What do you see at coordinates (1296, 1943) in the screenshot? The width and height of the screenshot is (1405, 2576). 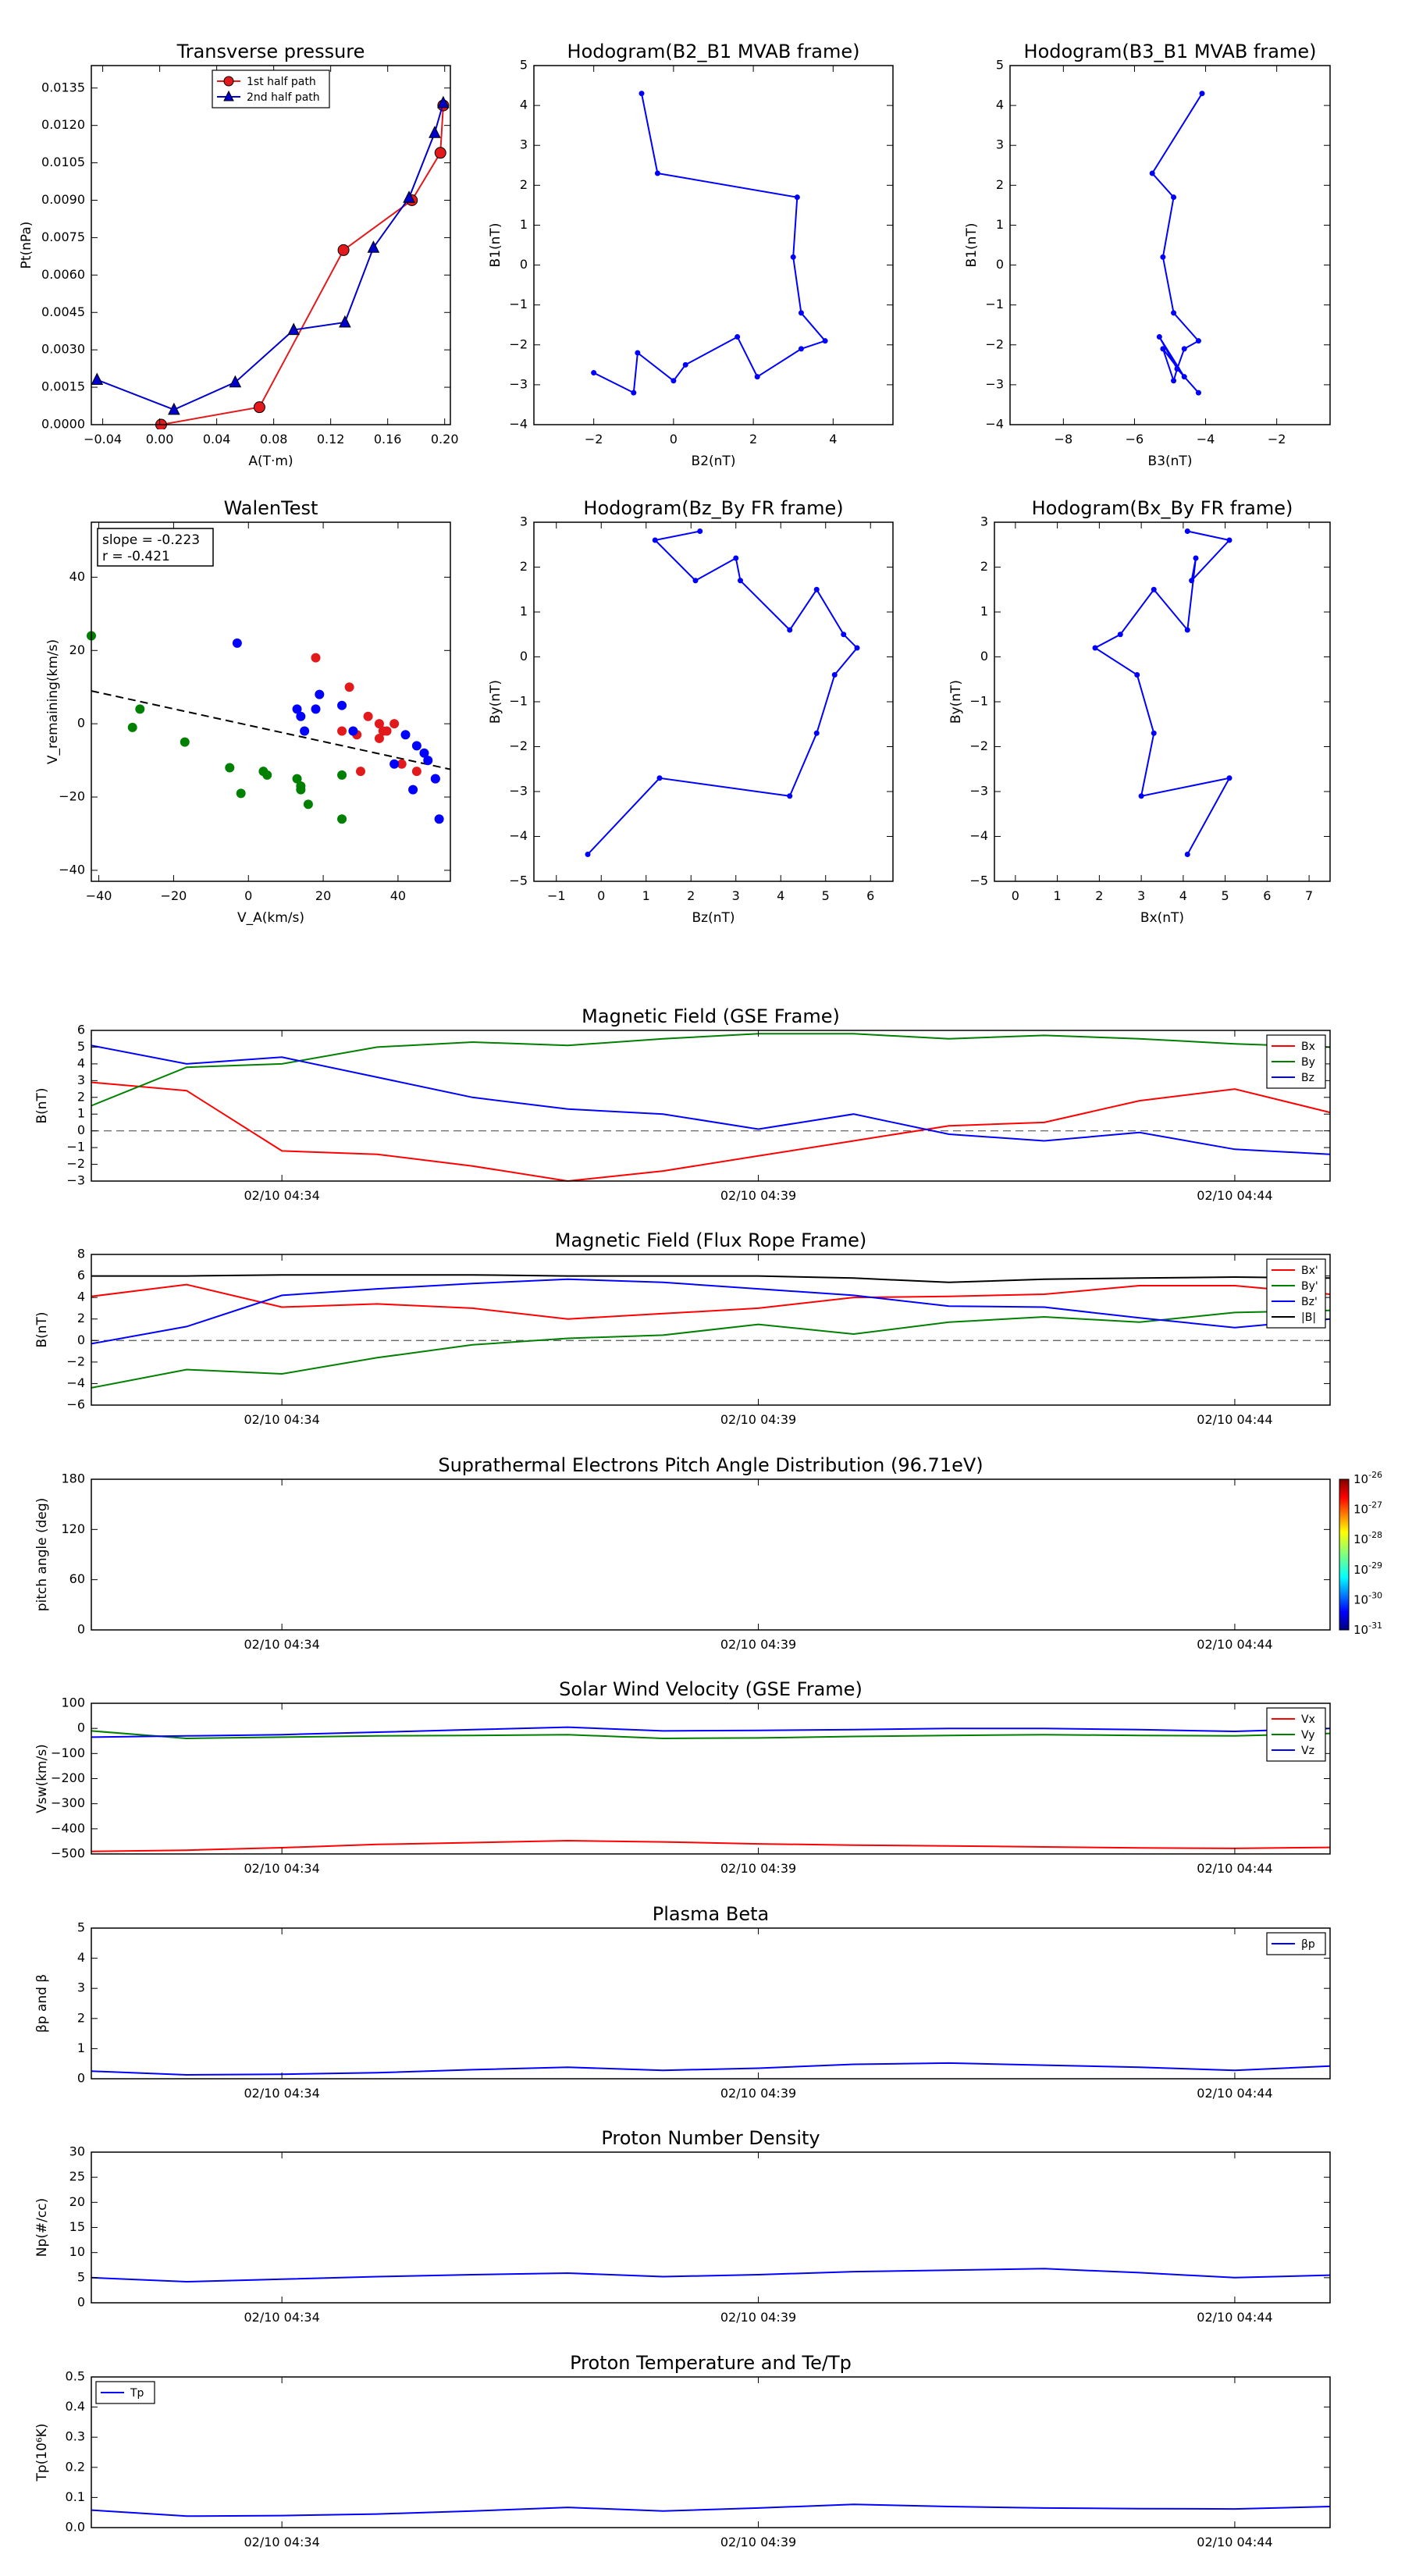 I see `legend: βp` at bounding box center [1296, 1943].